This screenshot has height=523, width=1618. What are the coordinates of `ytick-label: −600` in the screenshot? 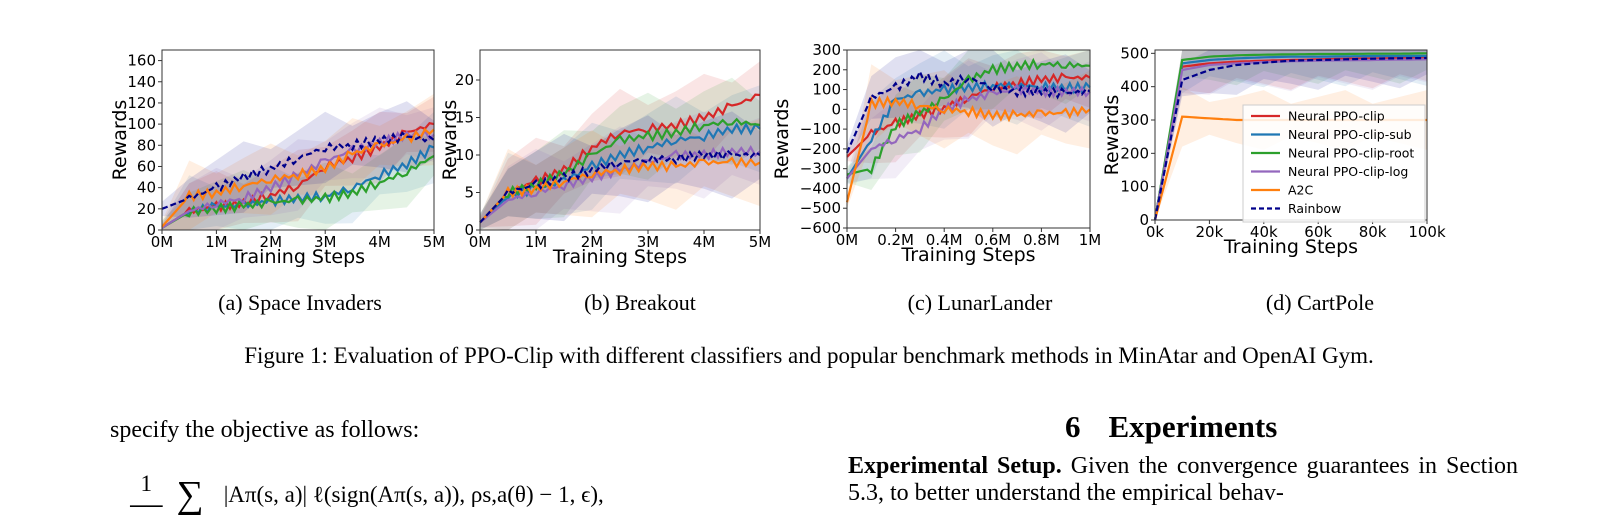 It's located at (820, 228).